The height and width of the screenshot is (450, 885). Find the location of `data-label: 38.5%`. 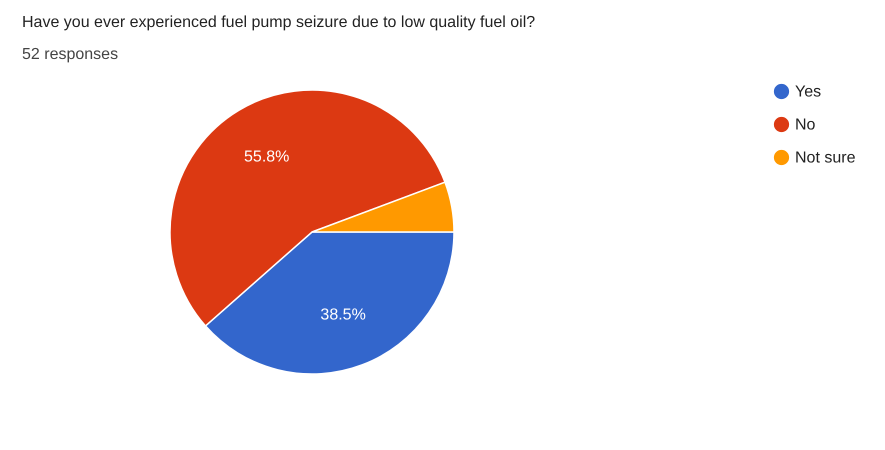

data-label: 38.5% is located at coordinates (343, 315).